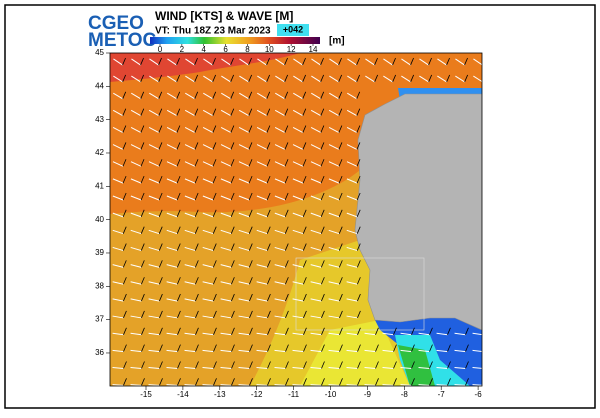 This screenshot has height=418, width=600. What do you see at coordinates (146, 394) in the screenshot?
I see `lon-tick-label: -15` at bounding box center [146, 394].